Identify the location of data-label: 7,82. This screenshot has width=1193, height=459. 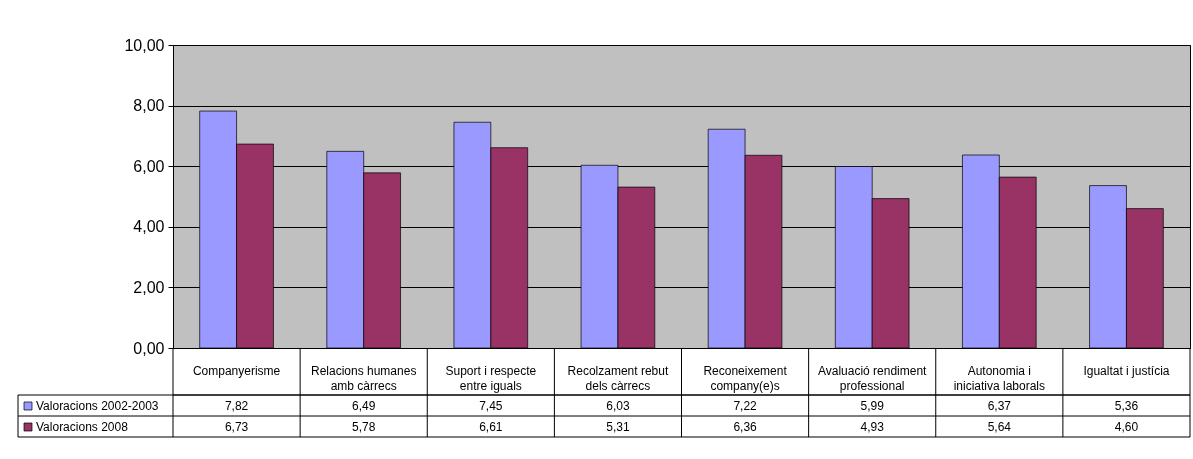
(236, 406).